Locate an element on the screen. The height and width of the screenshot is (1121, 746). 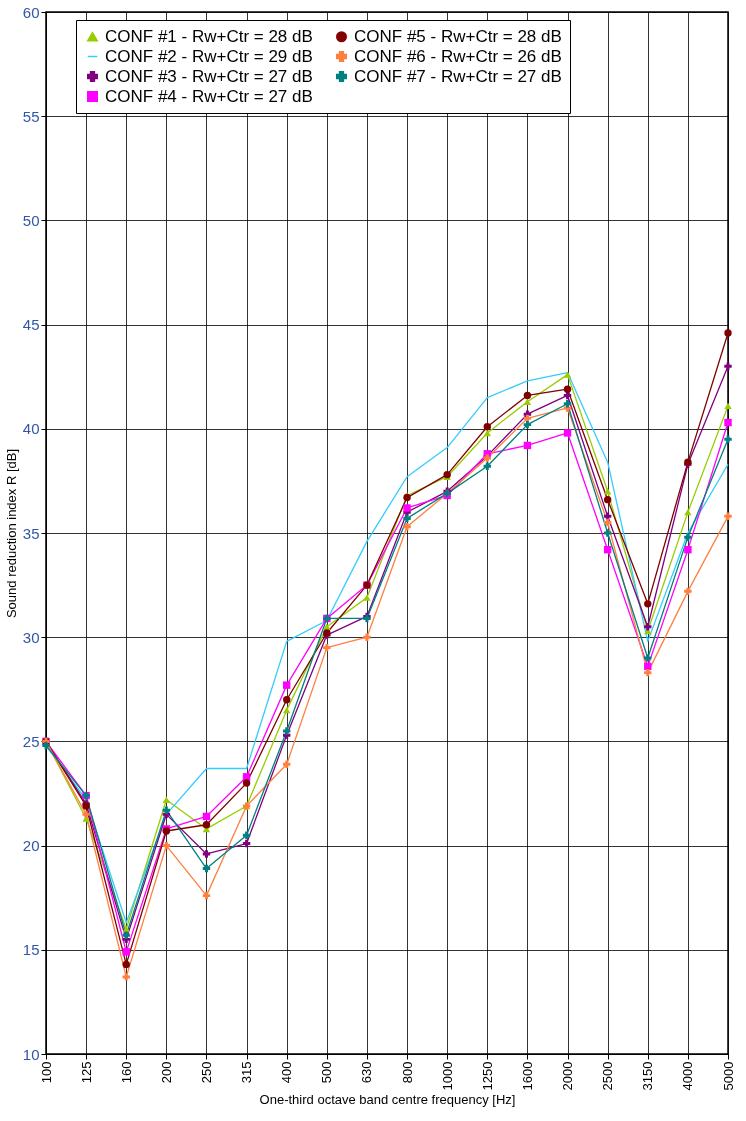
legend-label: CONF #2 - Rw+Ctr = 29 dB is located at coordinates (209, 56).